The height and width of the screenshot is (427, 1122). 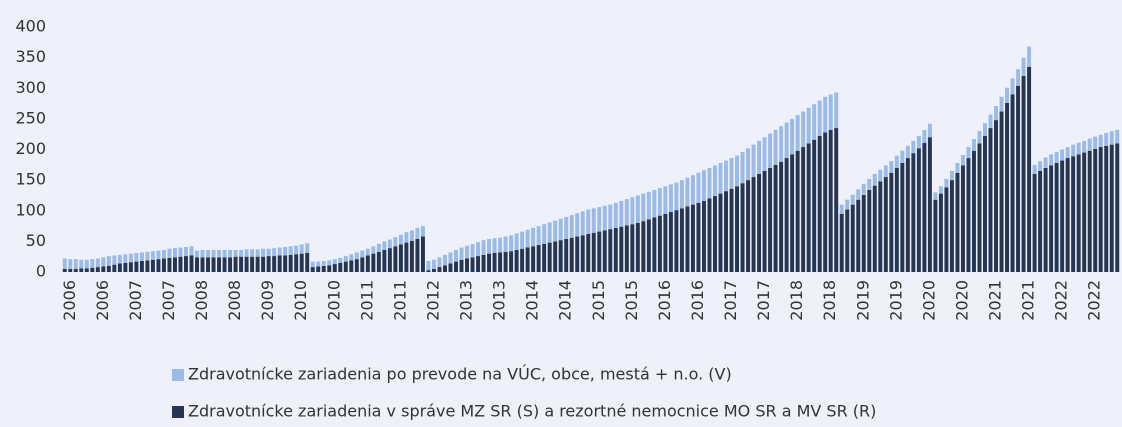 What do you see at coordinates (300, 300) in the screenshot?
I see `x-tick-label: 2010` at bounding box center [300, 300].